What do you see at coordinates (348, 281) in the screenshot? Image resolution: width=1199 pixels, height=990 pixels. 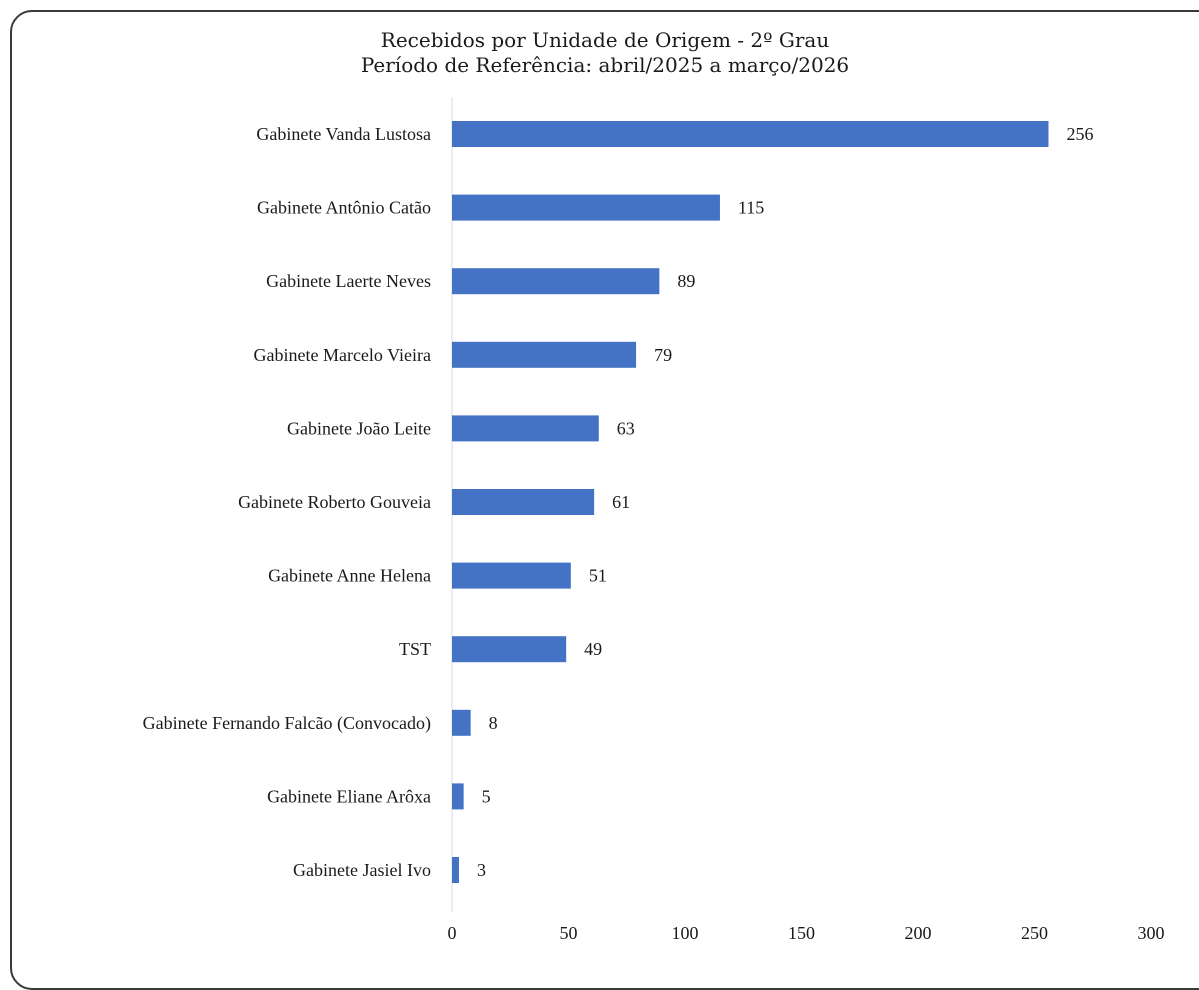 I see `category-label: Gabinete Laerte Neves` at bounding box center [348, 281].